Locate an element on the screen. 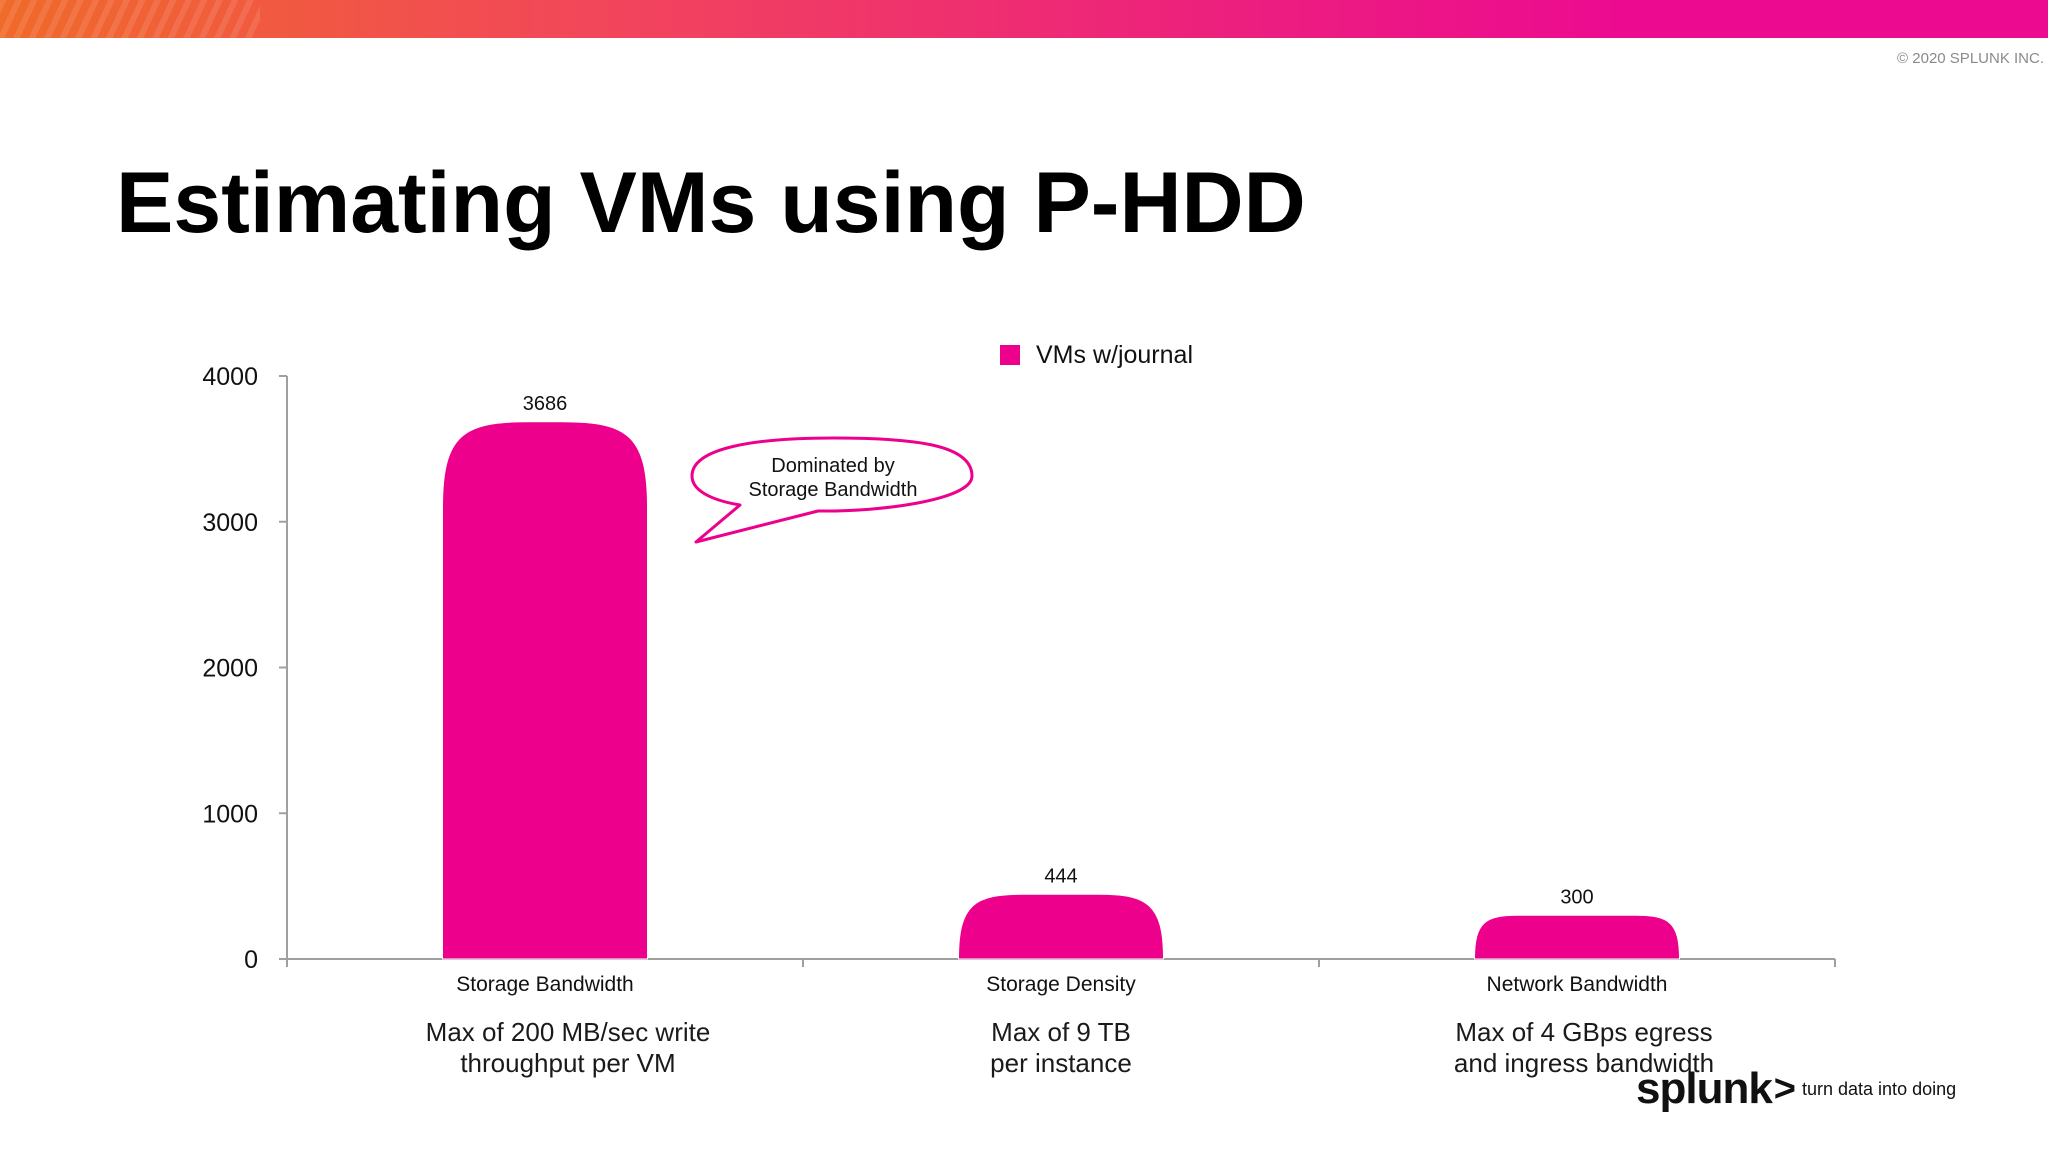 This screenshot has width=2048, height=1152. brand-chevron-icon: > is located at coordinates (1784, 1088).